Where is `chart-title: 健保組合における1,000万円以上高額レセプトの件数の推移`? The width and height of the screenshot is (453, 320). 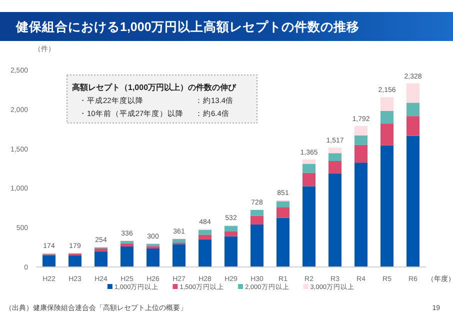 chart-title: 健保組合における1,000万円以上高額レセプトの件数の推移 is located at coordinates (187, 26).